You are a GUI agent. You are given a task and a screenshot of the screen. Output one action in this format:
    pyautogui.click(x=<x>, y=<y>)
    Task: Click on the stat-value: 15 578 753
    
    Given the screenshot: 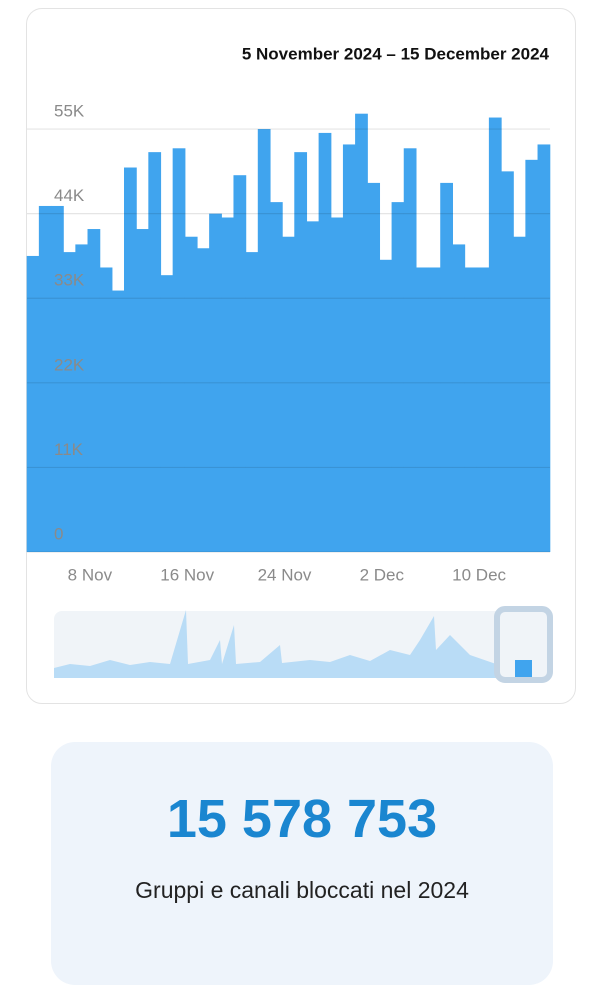 What is the action you would take?
    pyautogui.click(x=302, y=819)
    